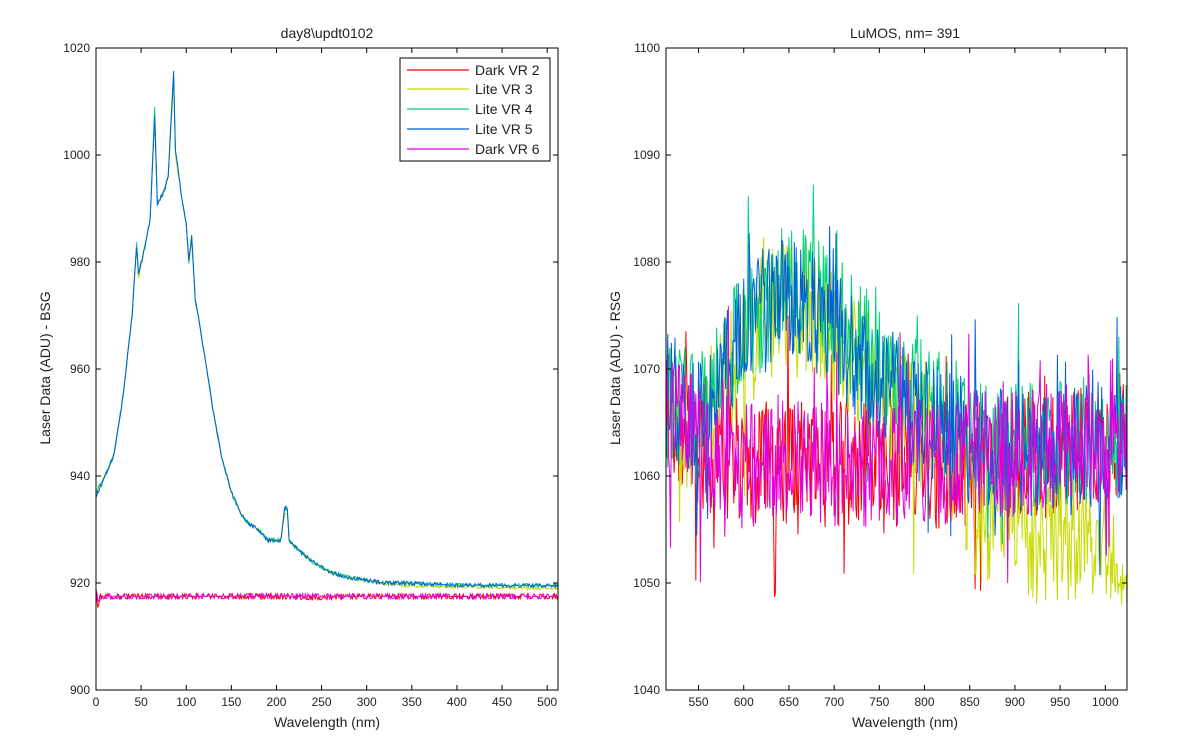 This screenshot has width=1200, height=750. I want to click on left-chart-ytick-label: 960, so click(80, 369).